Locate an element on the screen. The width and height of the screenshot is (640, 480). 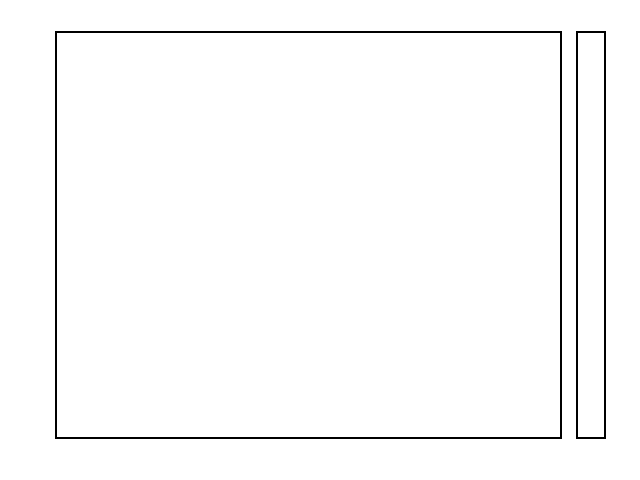
colorbar-gradient is located at coordinates (591, 235).